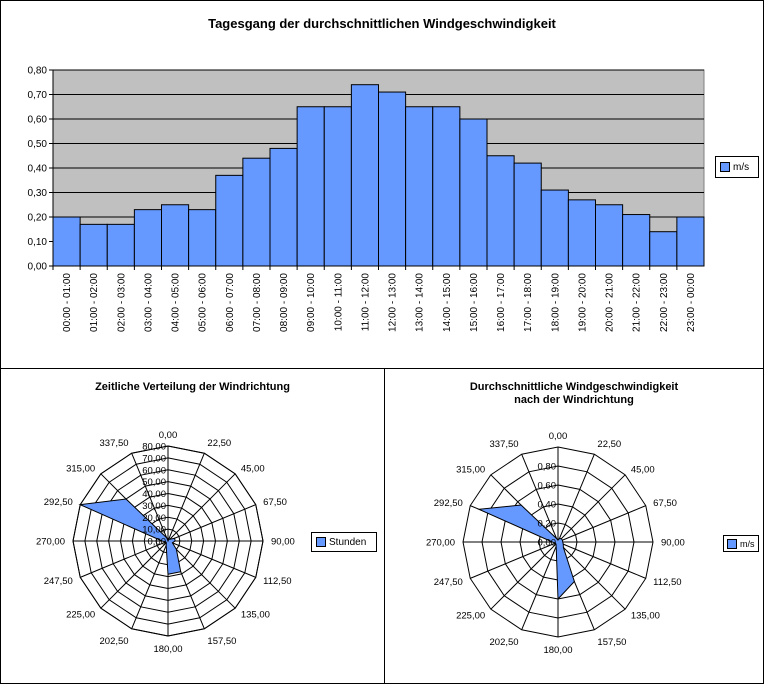 The height and width of the screenshot is (685, 764). Describe the element at coordinates (547, 486) in the screenshot. I see `radar-r-tick-label: 0,60` at that location.